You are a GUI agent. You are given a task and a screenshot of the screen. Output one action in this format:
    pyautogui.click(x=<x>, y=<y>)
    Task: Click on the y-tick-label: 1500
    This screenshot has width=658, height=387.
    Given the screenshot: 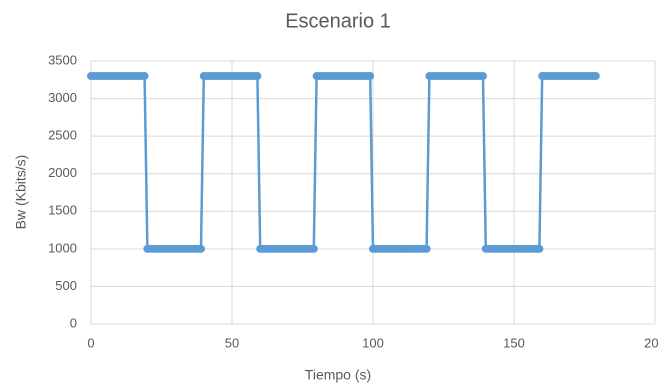 What is the action you would take?
    pyautogui.click(x=62, y=210)
    